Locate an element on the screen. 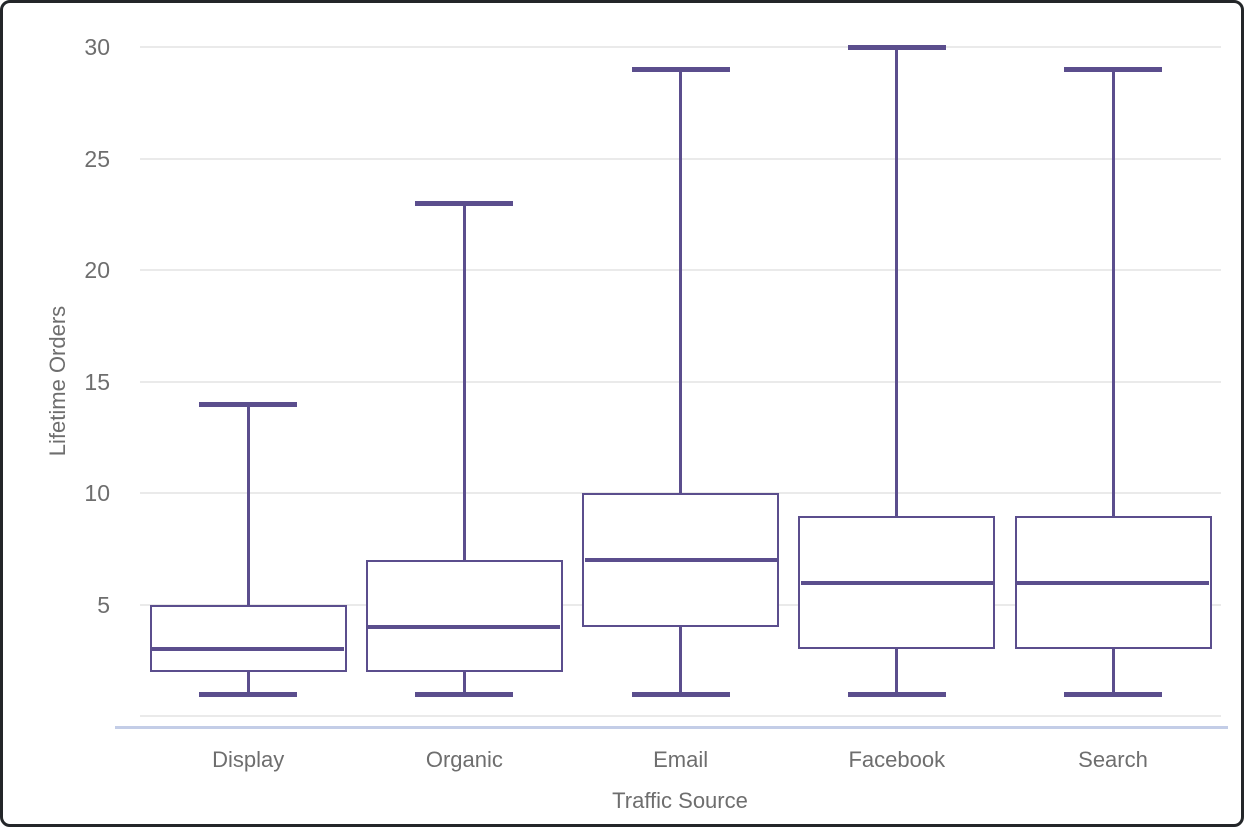 This screenshot has width=1244, height=827. whisker-lower-organic is located at coordinates (464, 682).